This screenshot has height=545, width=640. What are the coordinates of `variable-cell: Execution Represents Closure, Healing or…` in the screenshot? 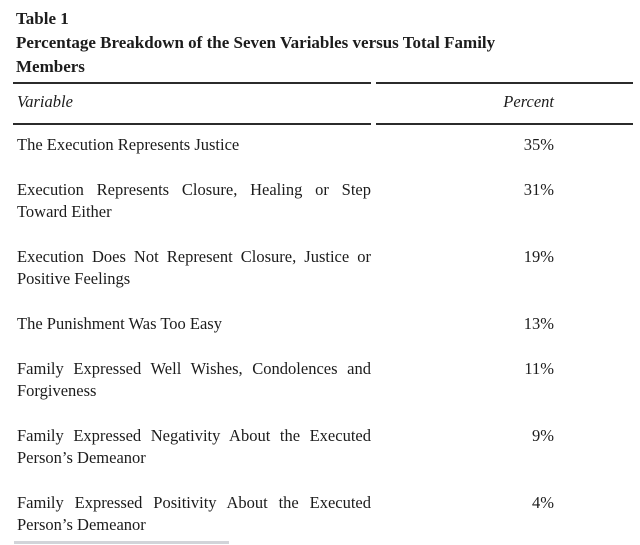 It's located at (194, 200).